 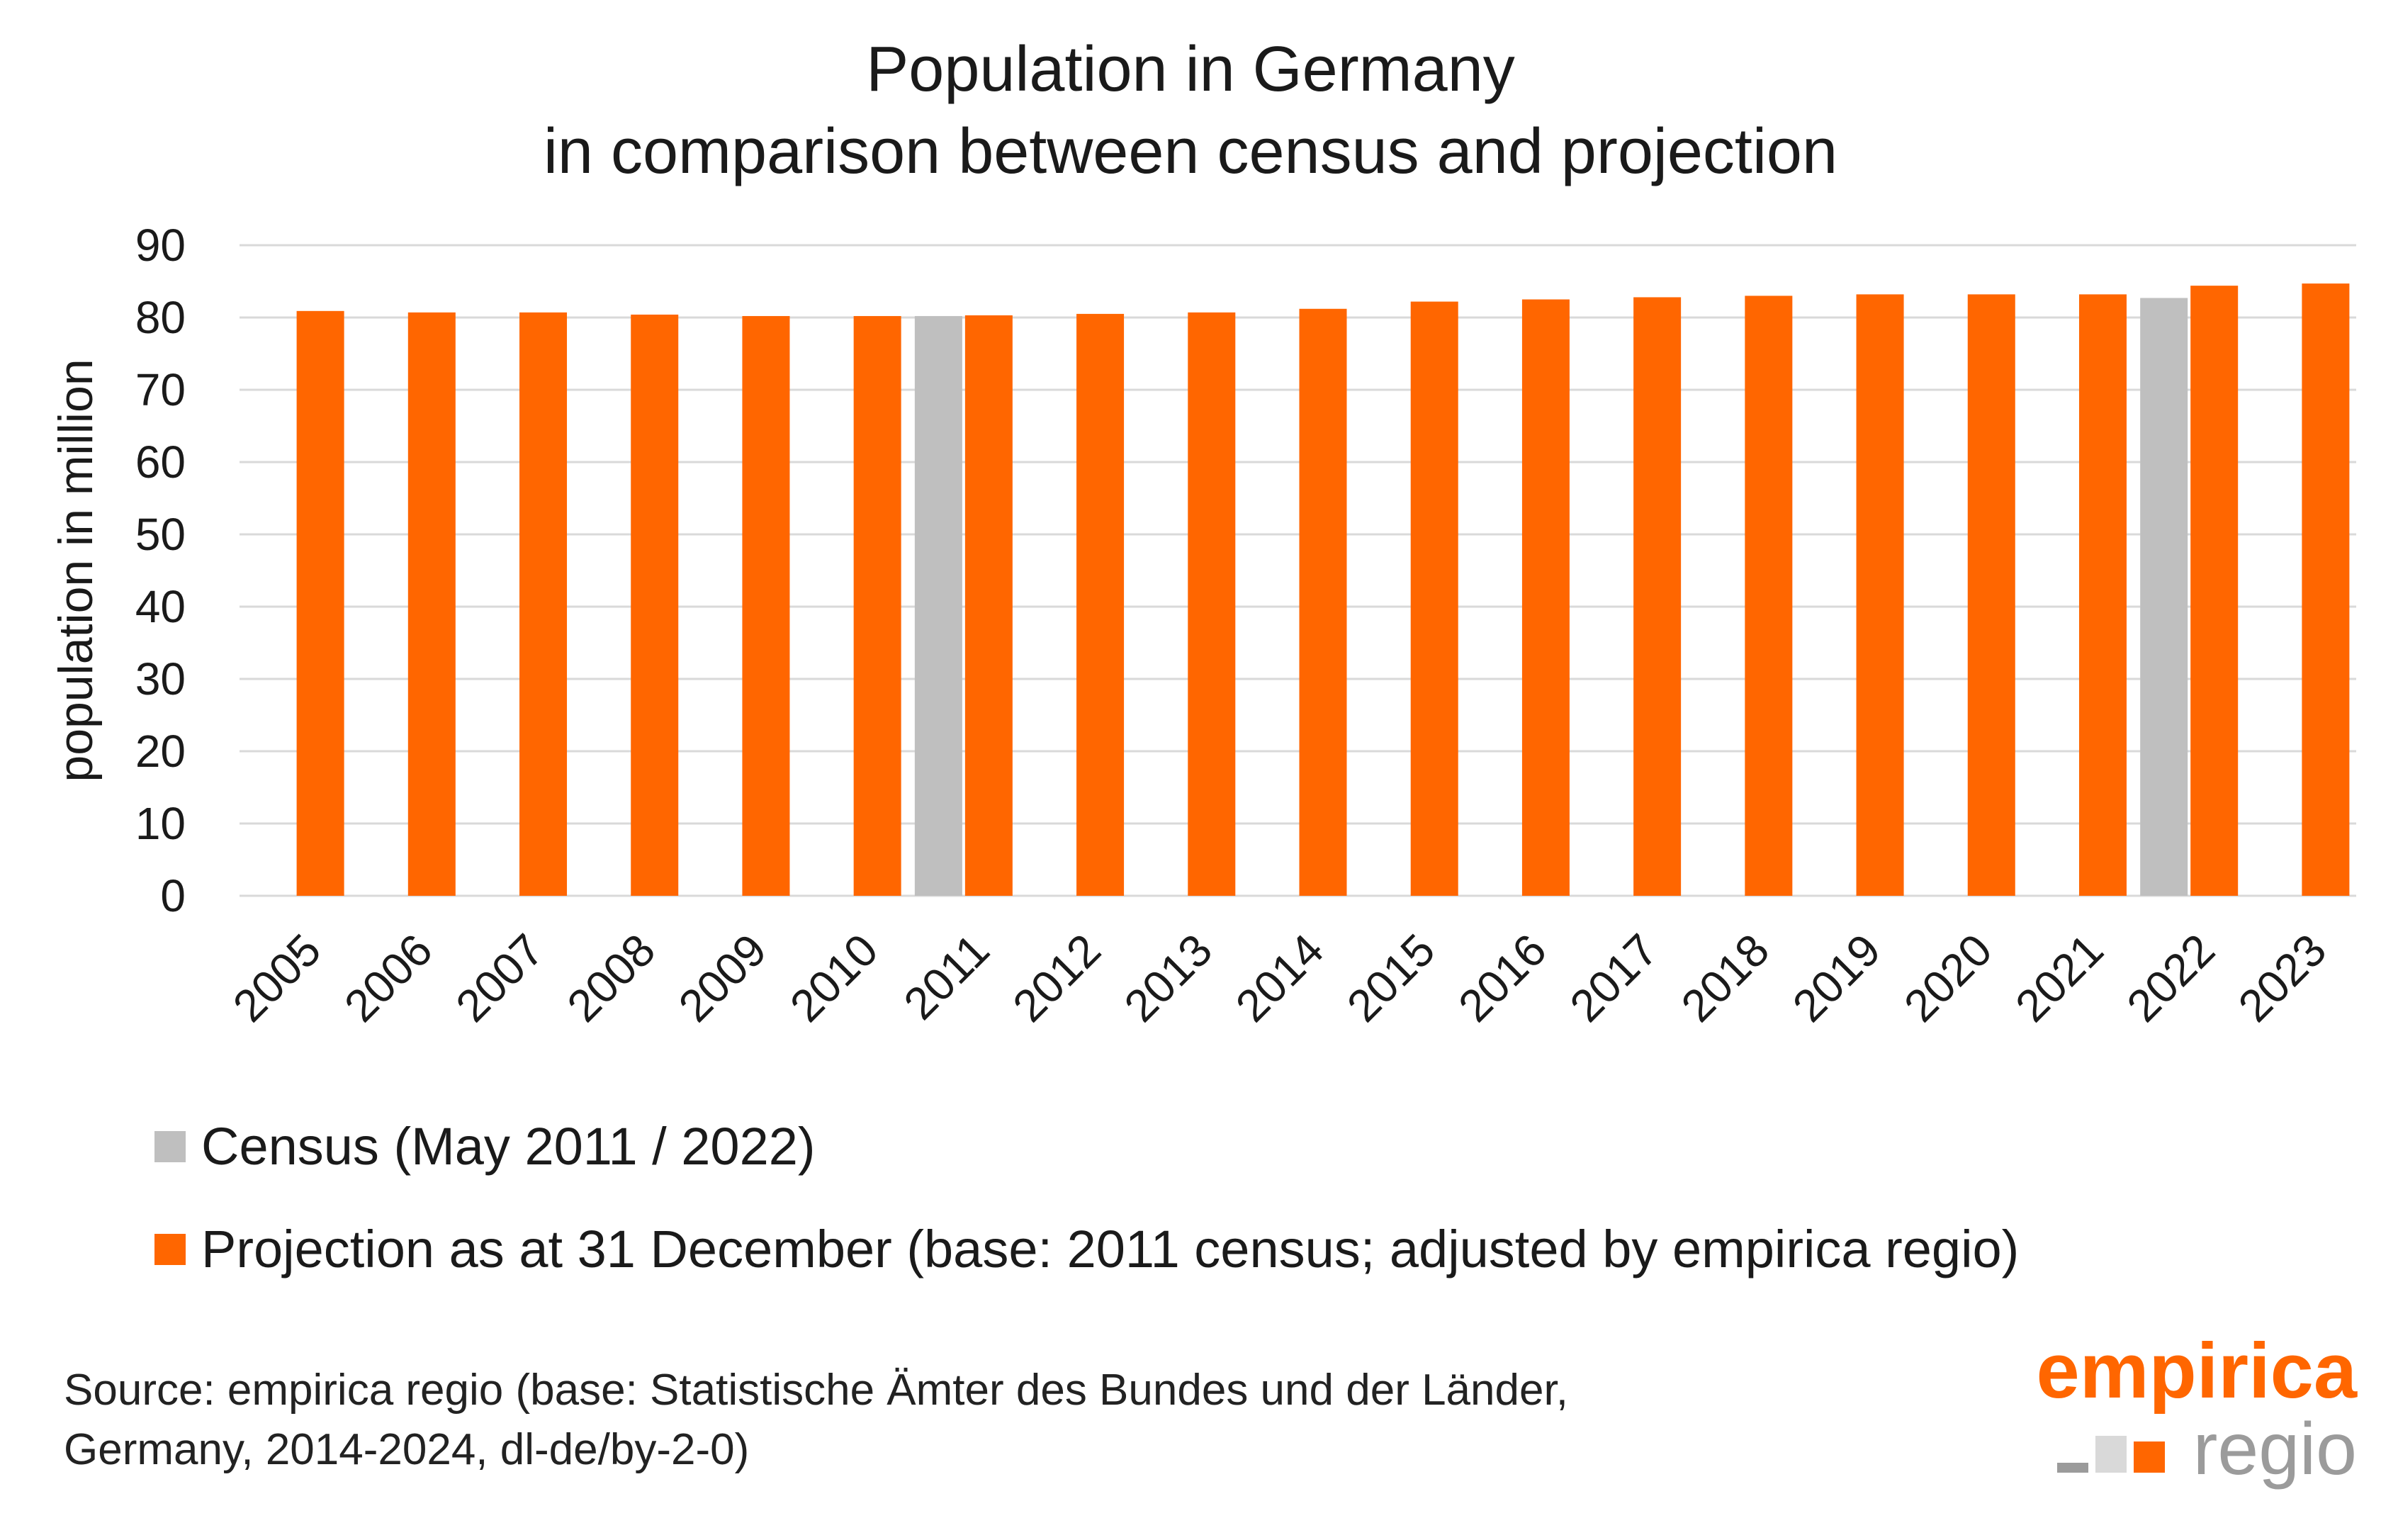 I want to click on empirica-regio-logo: empirica regio, so click(x=2196, y=1408).